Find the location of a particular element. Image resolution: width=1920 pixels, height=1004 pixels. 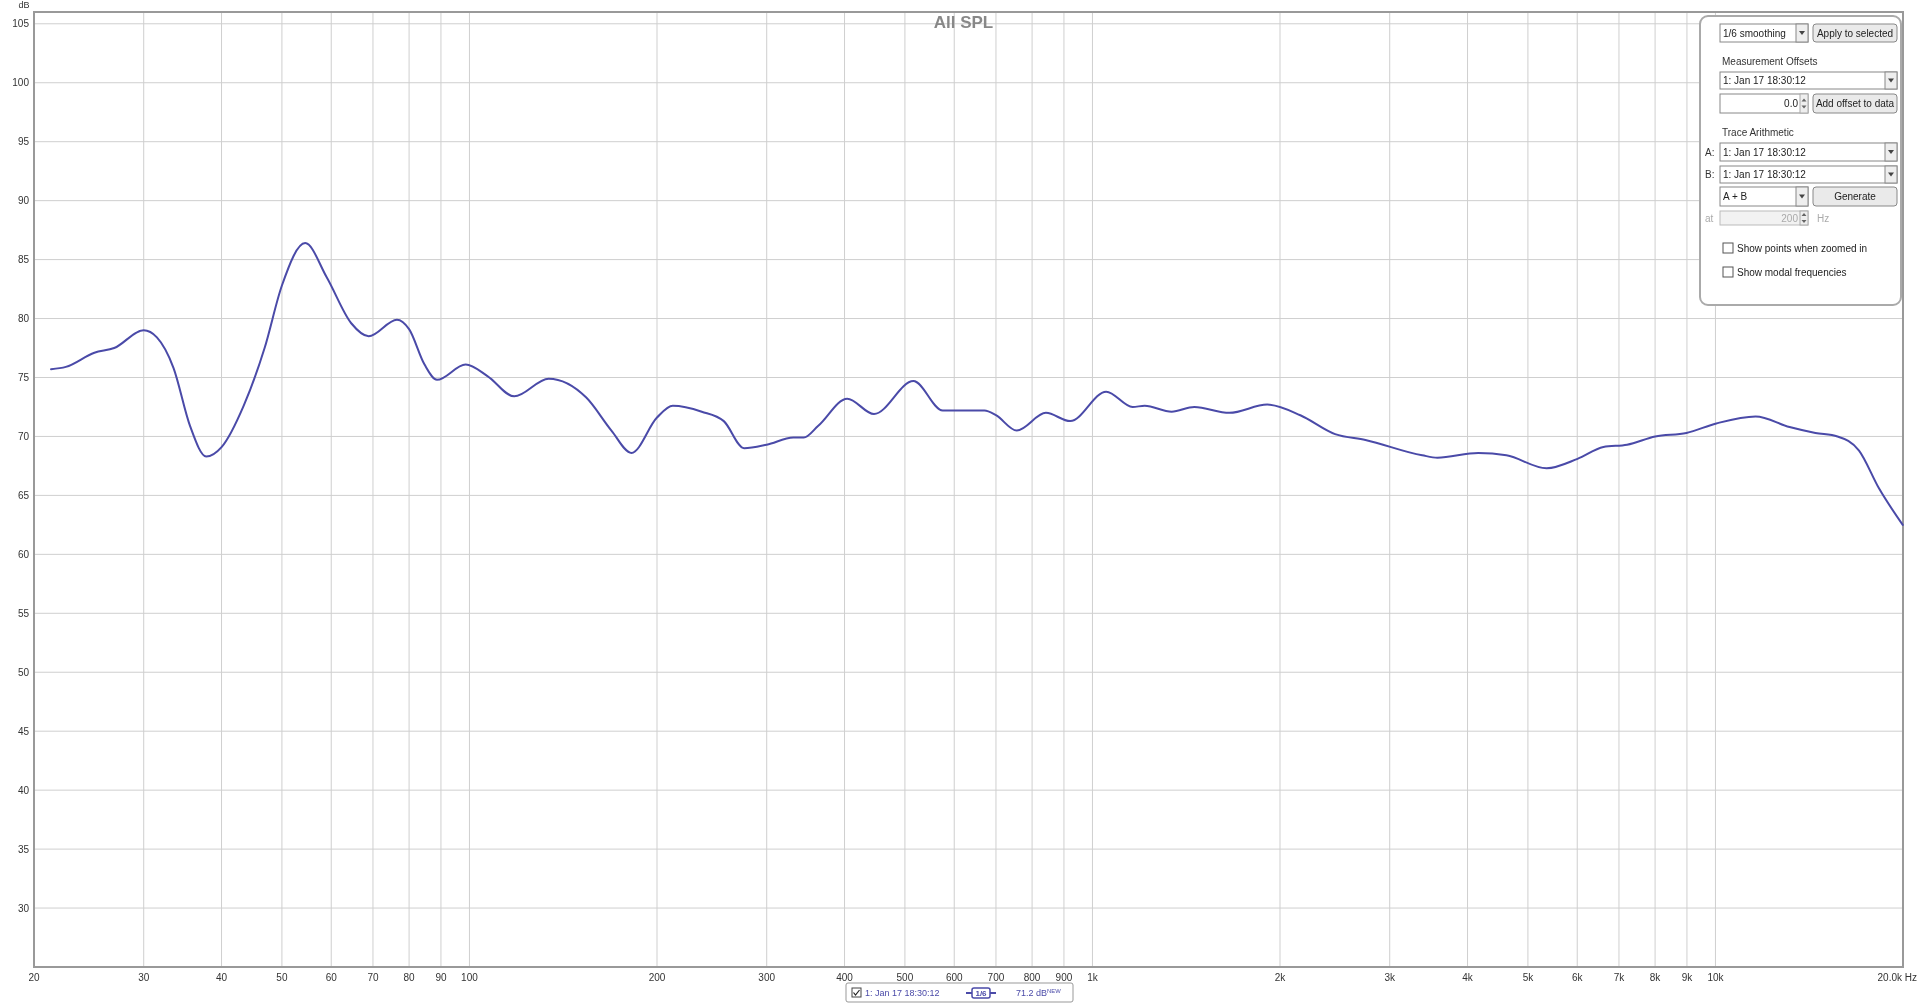

x-tick-label: 700 is located at coordinates (996, 977).